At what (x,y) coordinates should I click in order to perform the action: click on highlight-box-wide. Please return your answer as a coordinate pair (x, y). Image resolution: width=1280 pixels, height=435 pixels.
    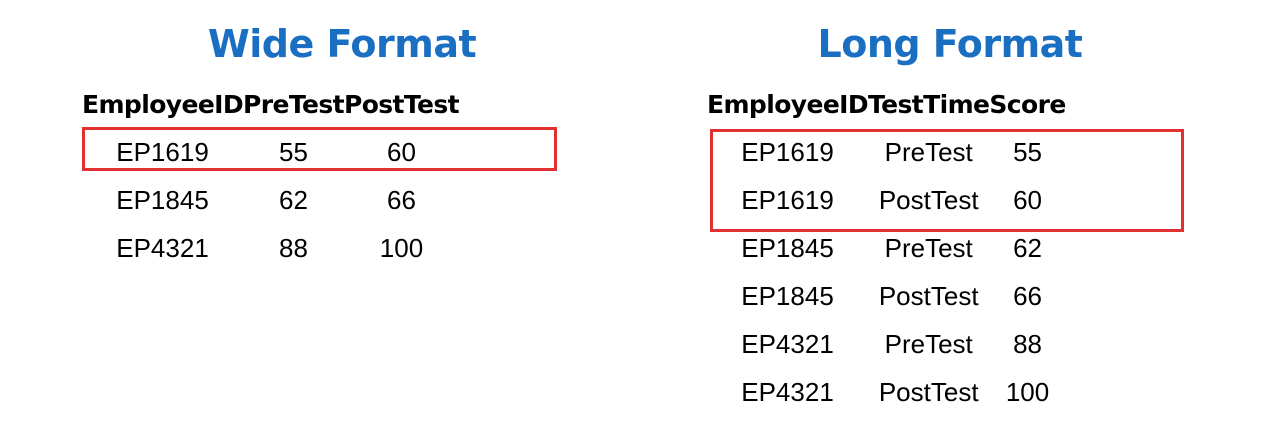
    Looking at the image, I should click on (319, 149).